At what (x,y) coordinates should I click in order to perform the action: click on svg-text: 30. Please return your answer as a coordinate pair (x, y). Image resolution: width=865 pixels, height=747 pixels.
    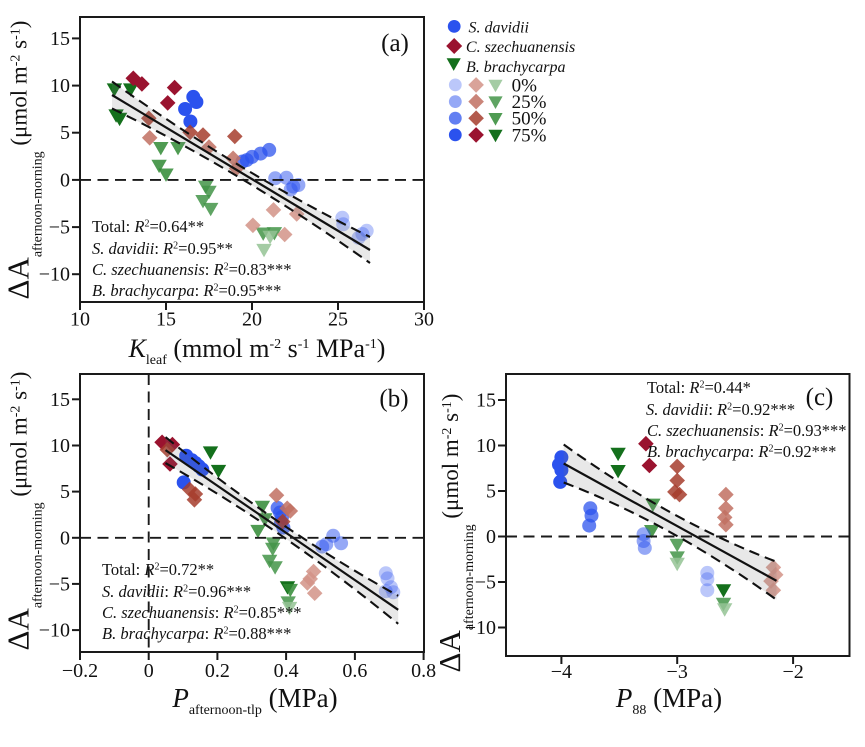
    Looking at the image, I should click on (424, 320).